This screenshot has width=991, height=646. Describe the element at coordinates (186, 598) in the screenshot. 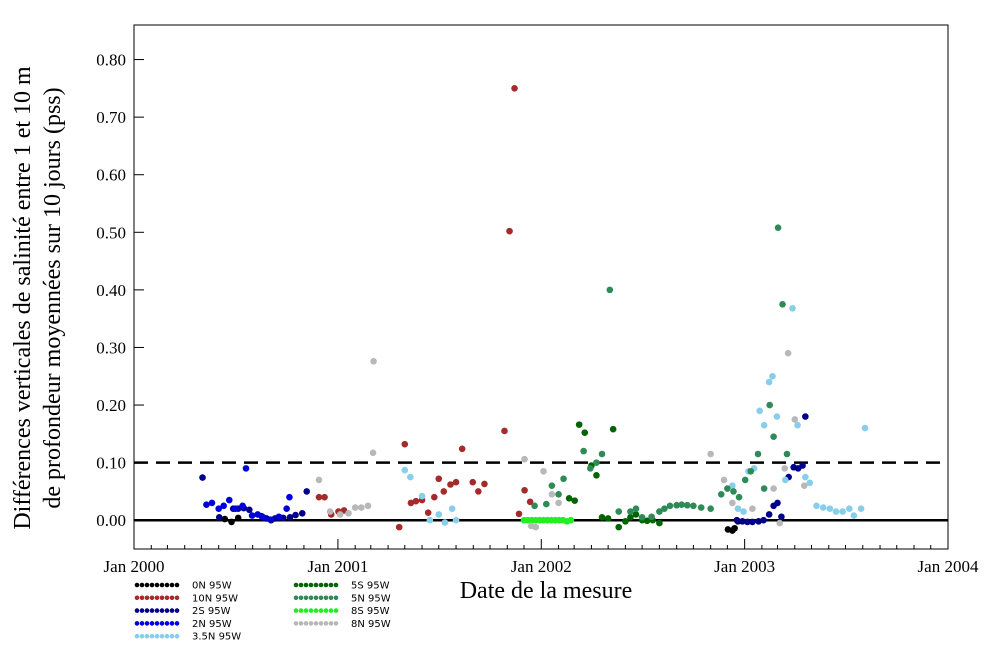

I see `legend-entry: 10N 95W` at that location.